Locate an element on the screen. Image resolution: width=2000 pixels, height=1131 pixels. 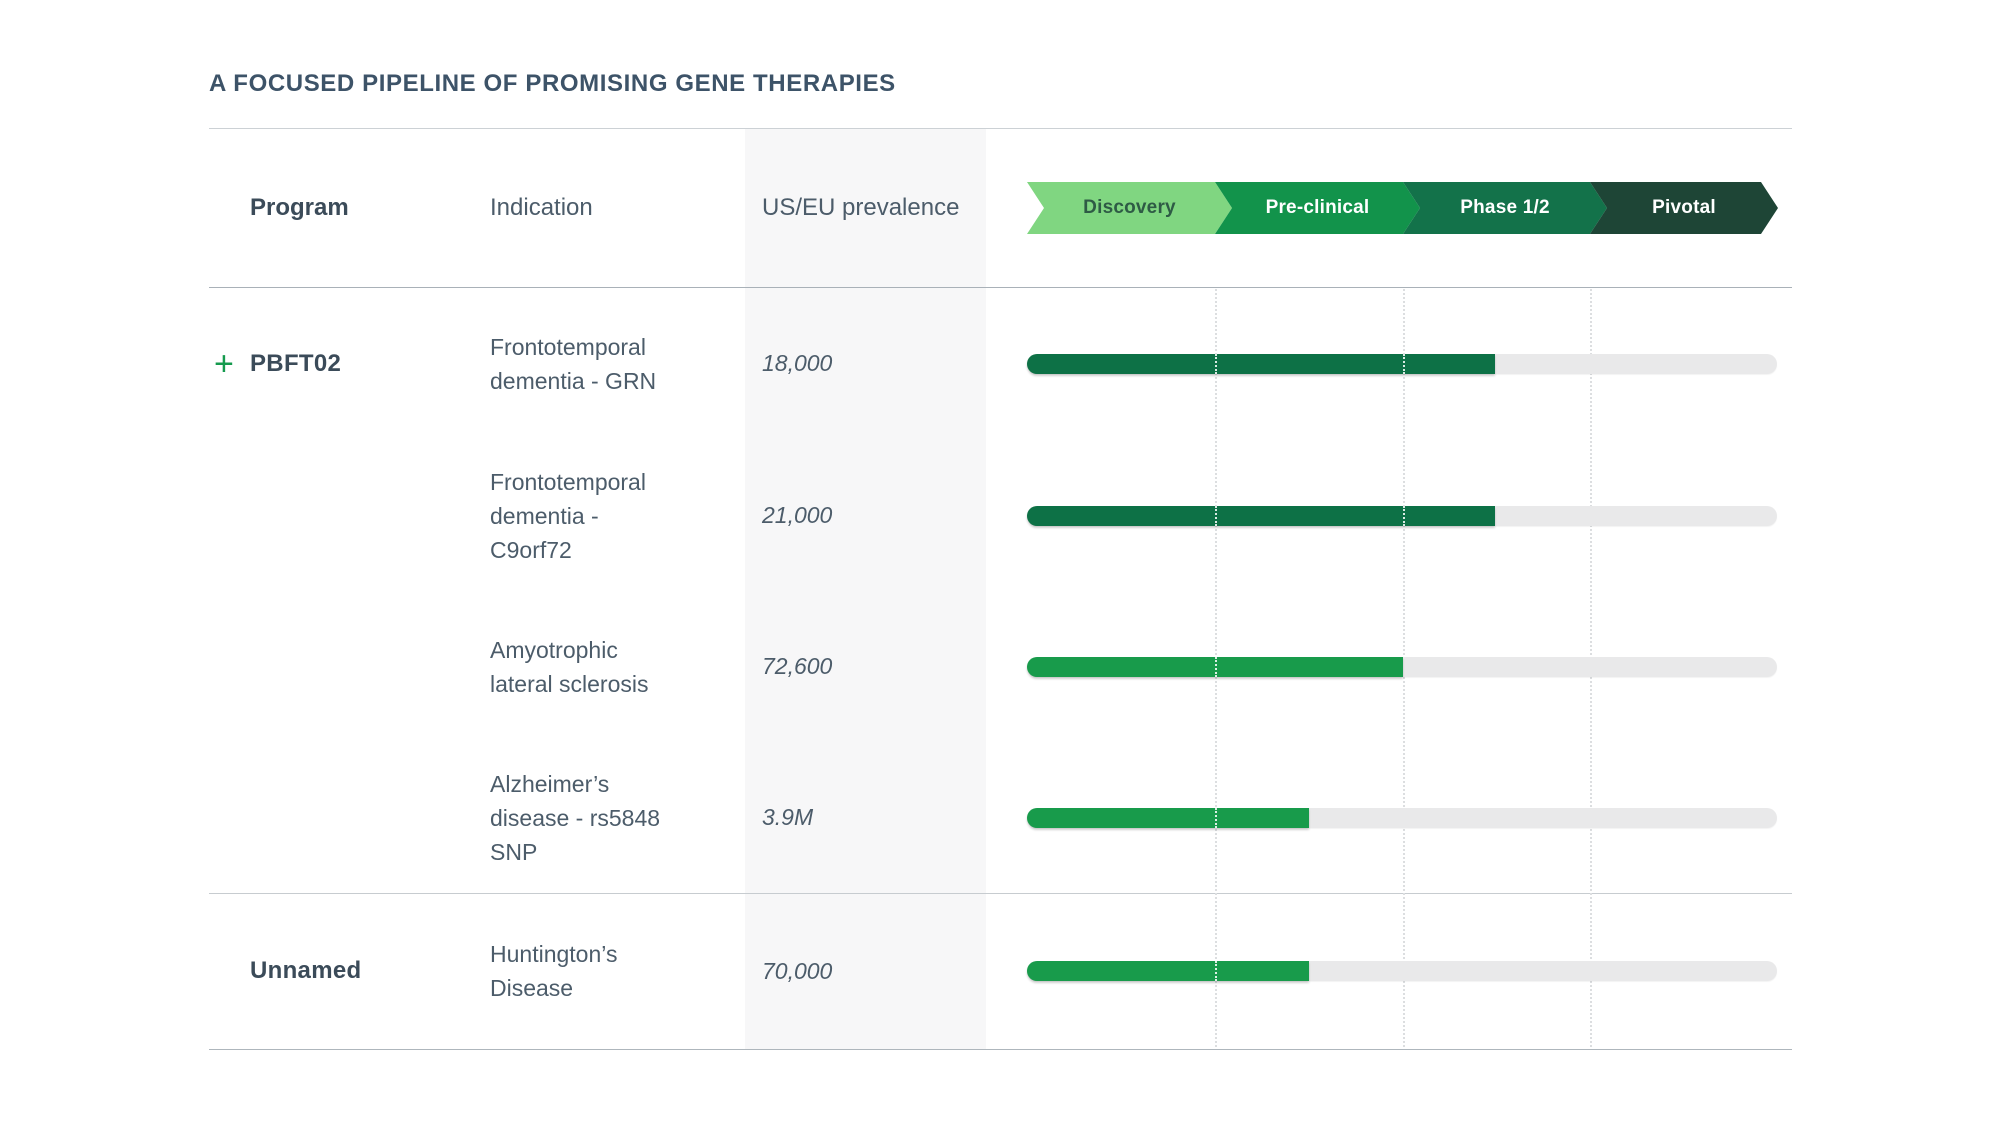
prevalence-value: 72,600 is located at coordinates (797, 666).